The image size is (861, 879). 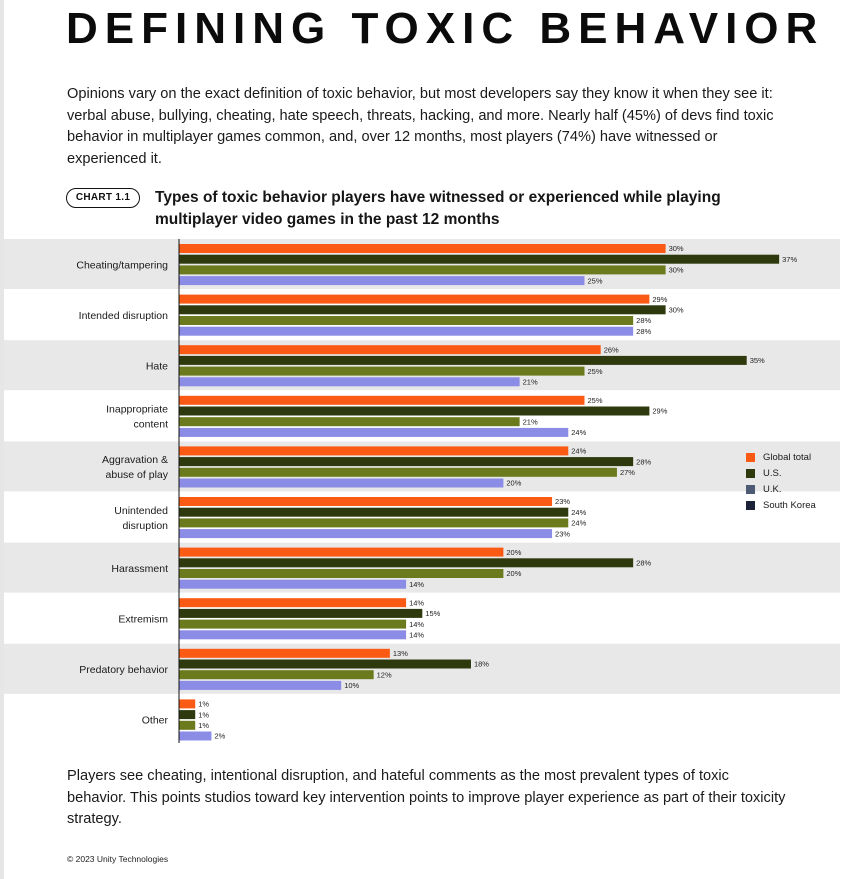 What do you see at coordinates (137, 417) in the screenshot?
I see `category-label: Inappropriate content` at bounding box center [137, 417].